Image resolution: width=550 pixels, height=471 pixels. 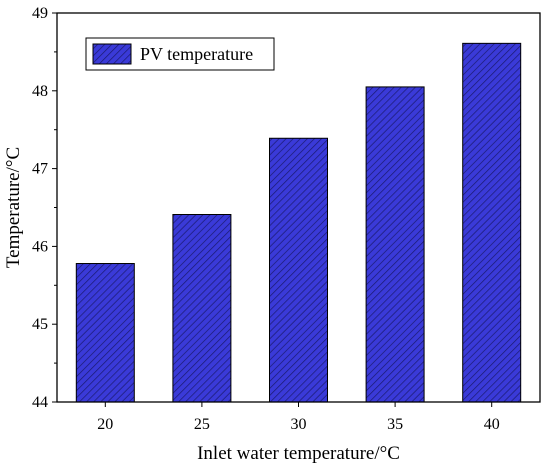 I want to click on x-axis-title: Inlet water temperature/°C, so click(x=298, y=453).